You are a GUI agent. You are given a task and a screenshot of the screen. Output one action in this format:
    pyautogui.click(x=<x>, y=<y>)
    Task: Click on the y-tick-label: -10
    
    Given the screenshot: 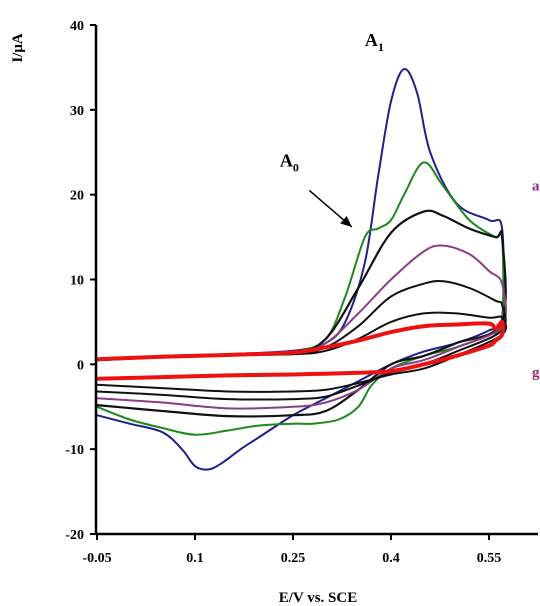 What is the action you would take?
    pyautogui.click(x=74, y=450)
    